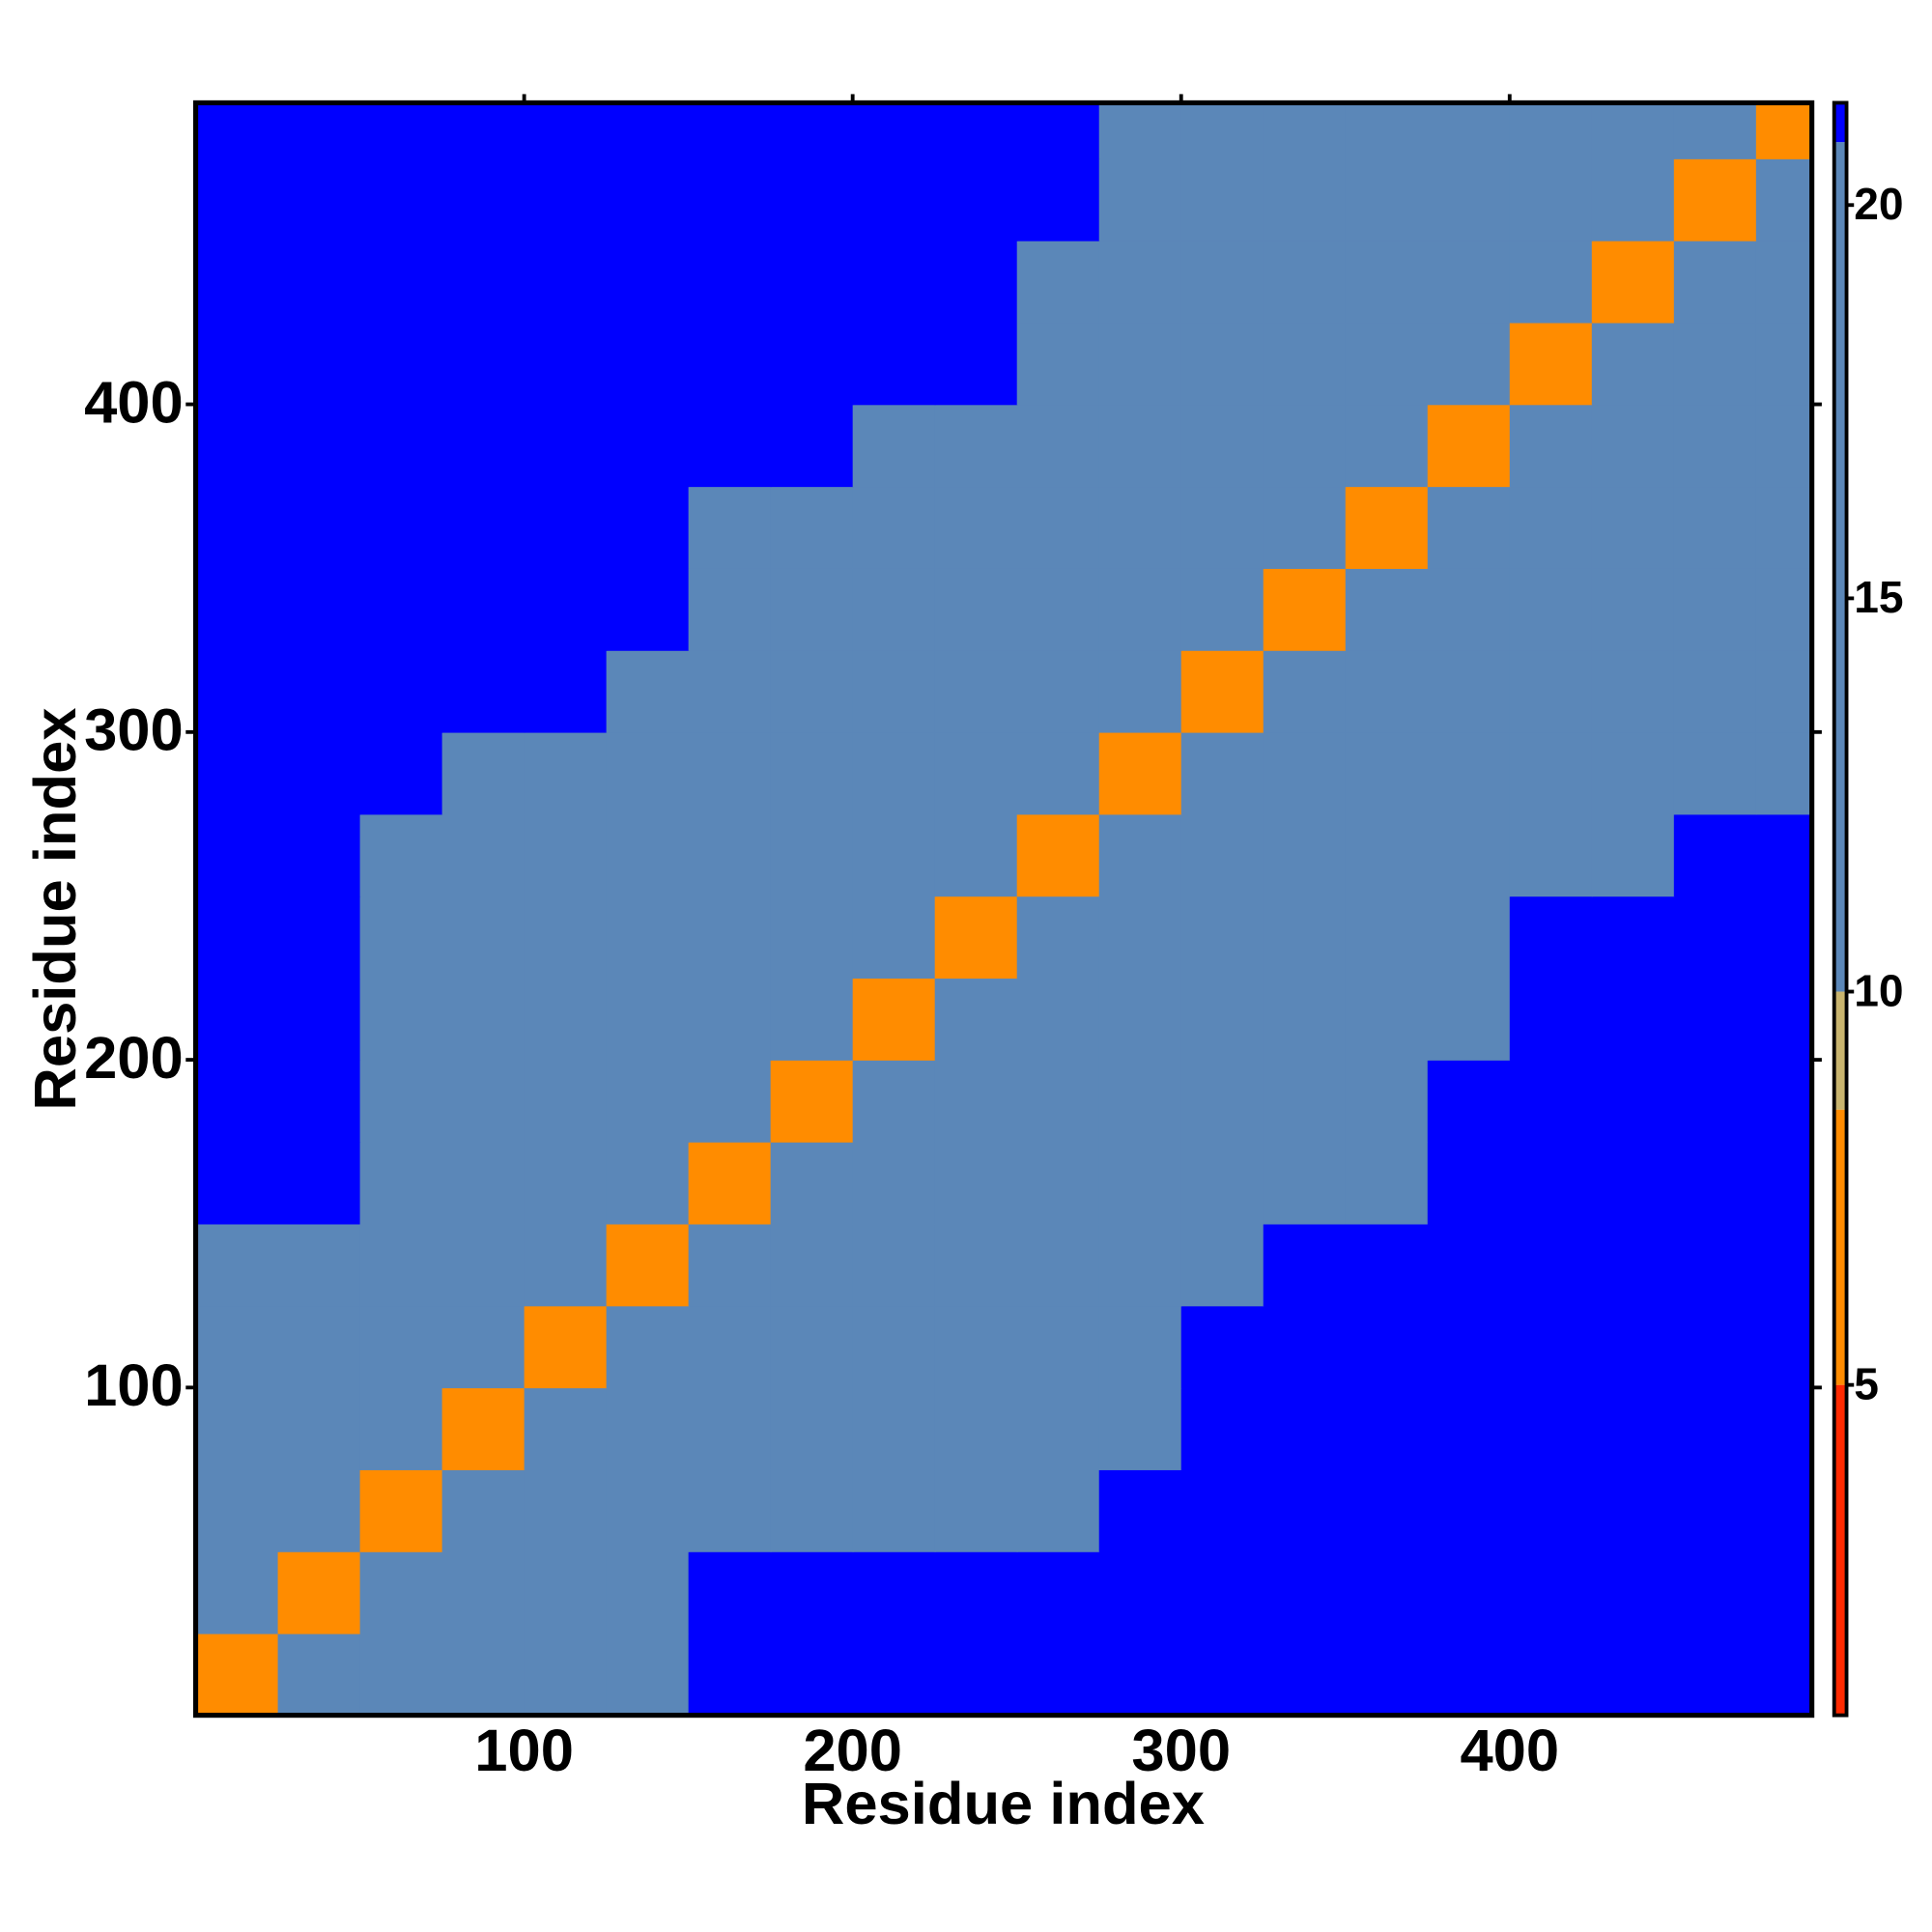 Image resolution: width=1932 pixels, height=1932 pixels. What do you see at coordinates (1878, 204) in the screenshot?
I see `colorbar-tick-label: 20` at bounding box center [1878, 204].